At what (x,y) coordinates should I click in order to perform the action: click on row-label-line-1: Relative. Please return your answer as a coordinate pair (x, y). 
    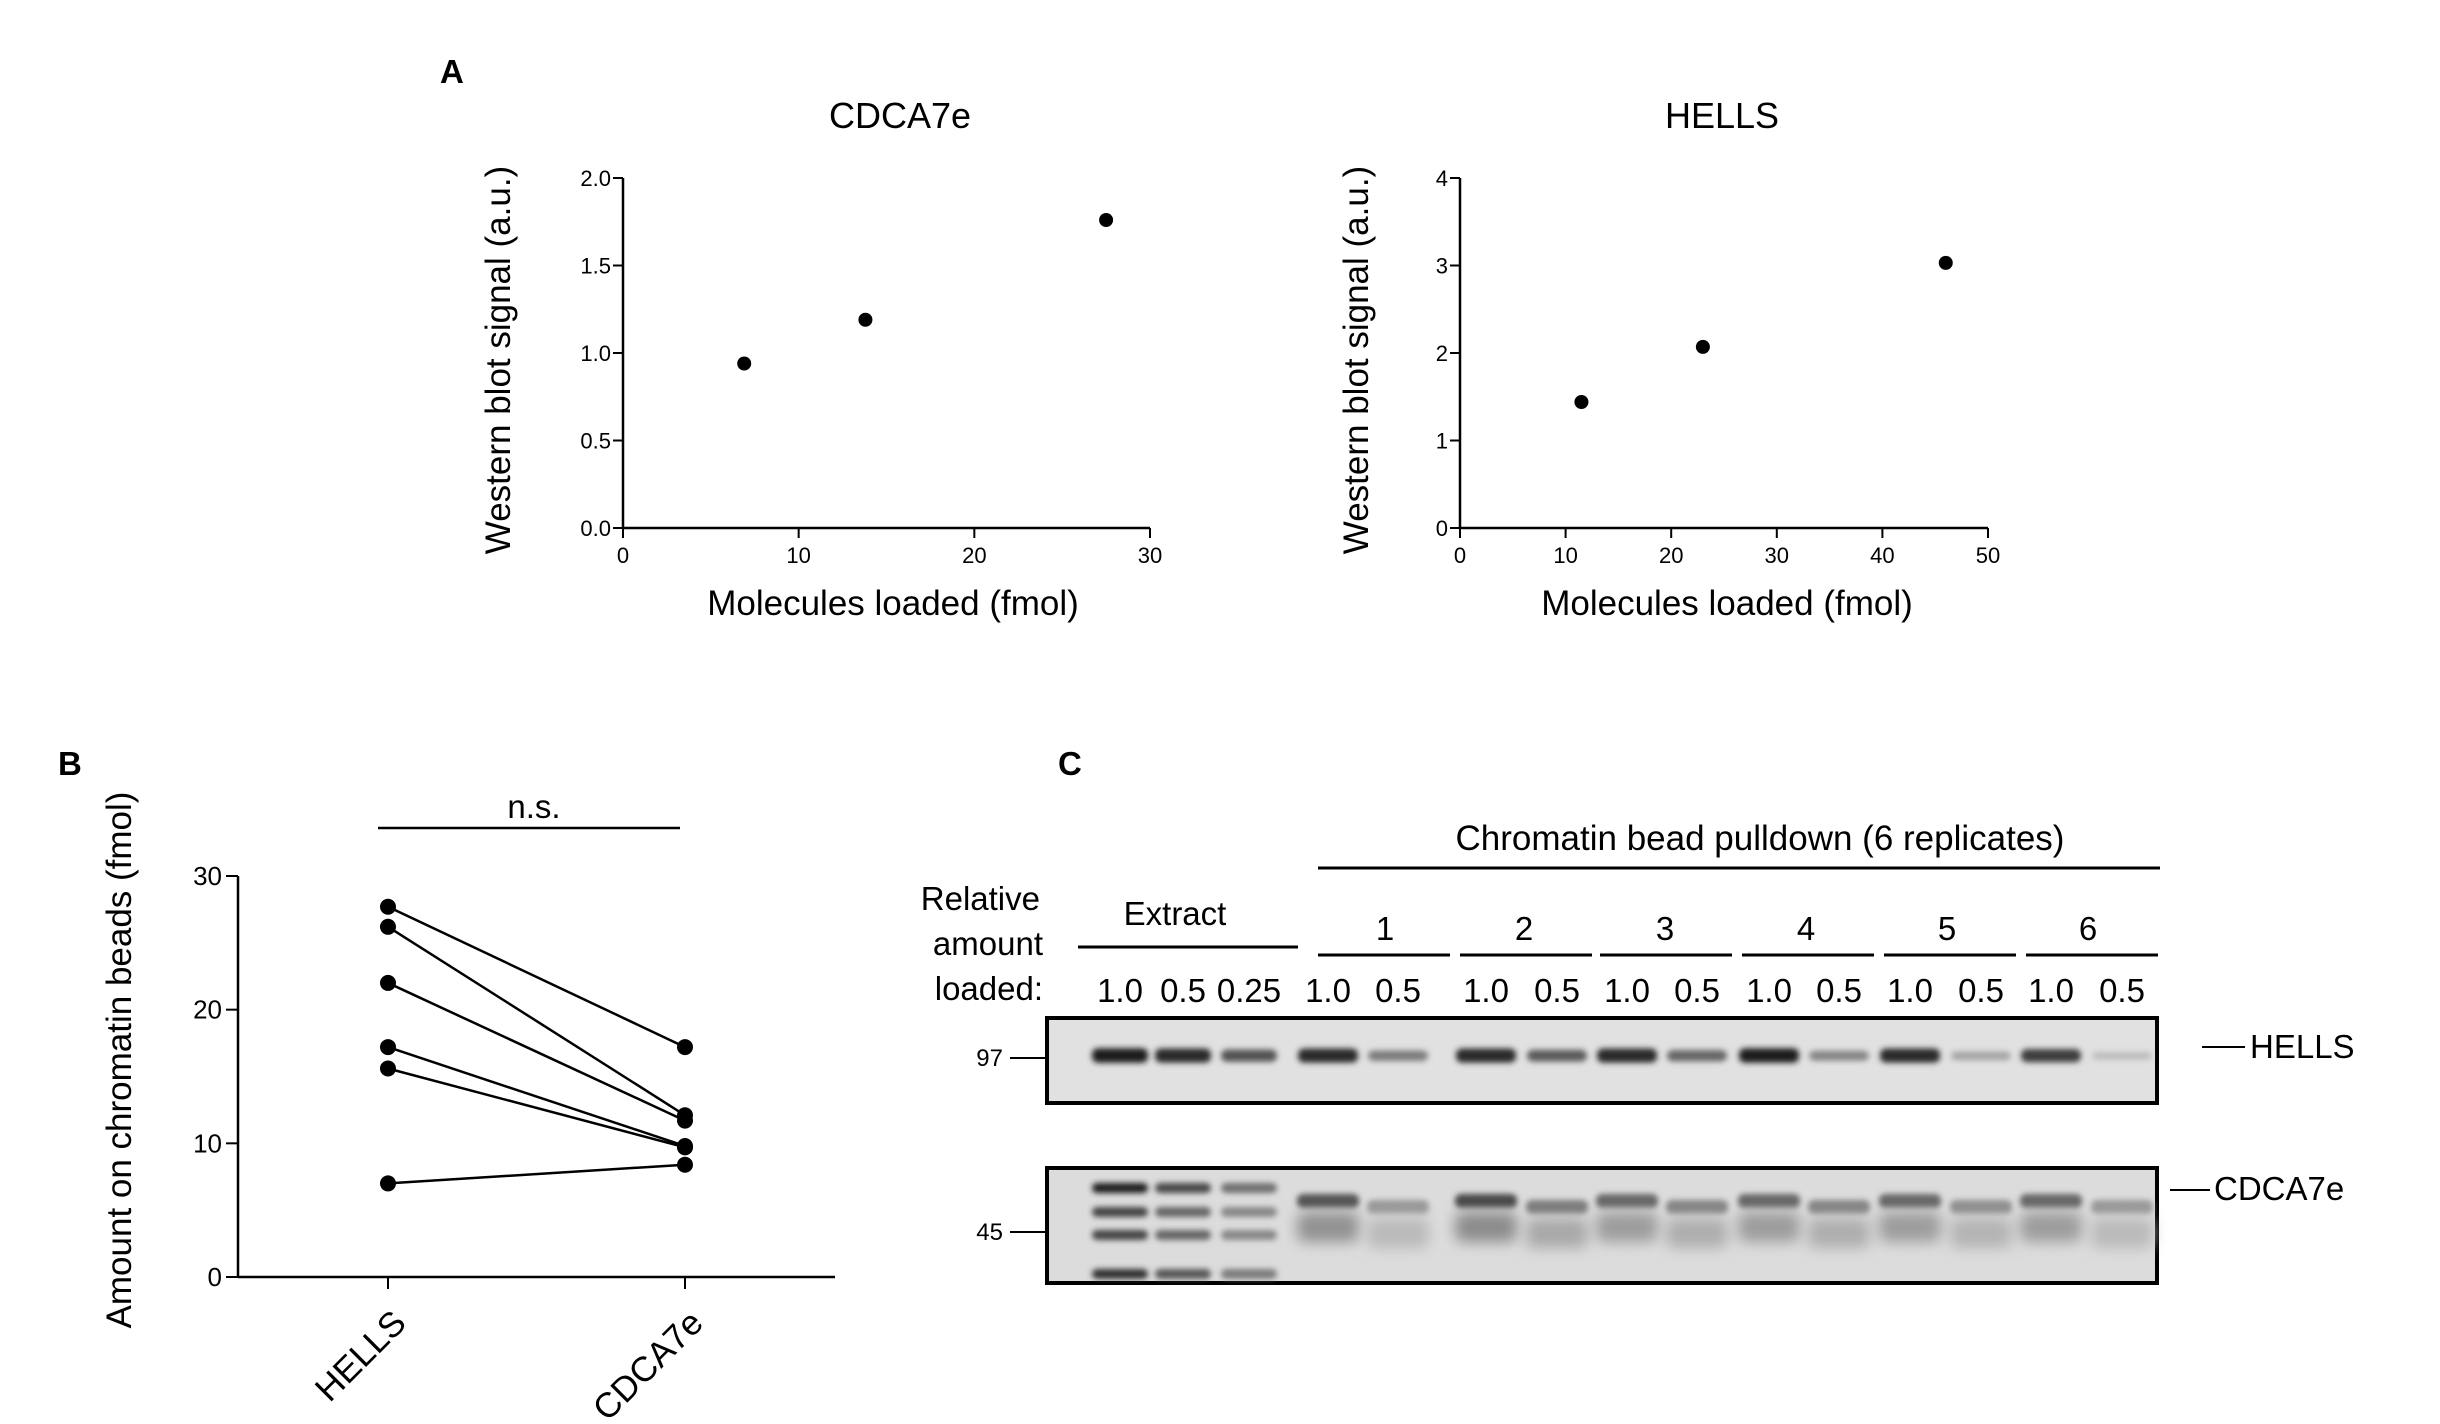
    Looking at the image, I should click on (980, 898).